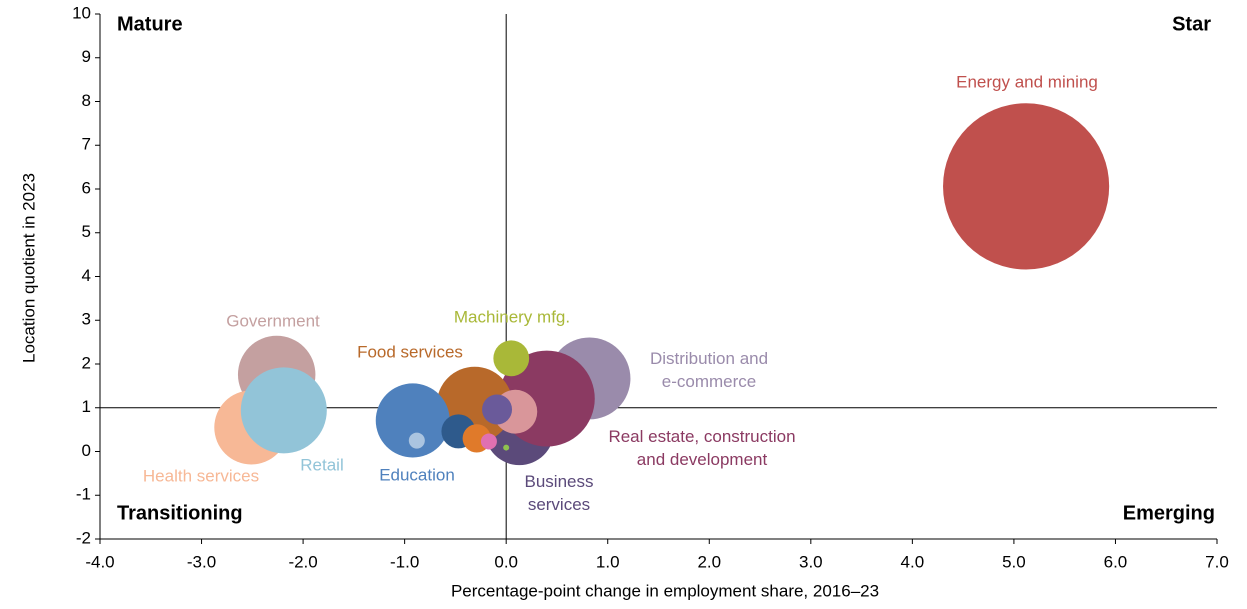 Image resolution: width=1247 pixels, height=609 pixels. What do you see at coordinates (83, 537) in the screenshot?
I see `y-tick-label: -2` at bounding box center [83, 537].